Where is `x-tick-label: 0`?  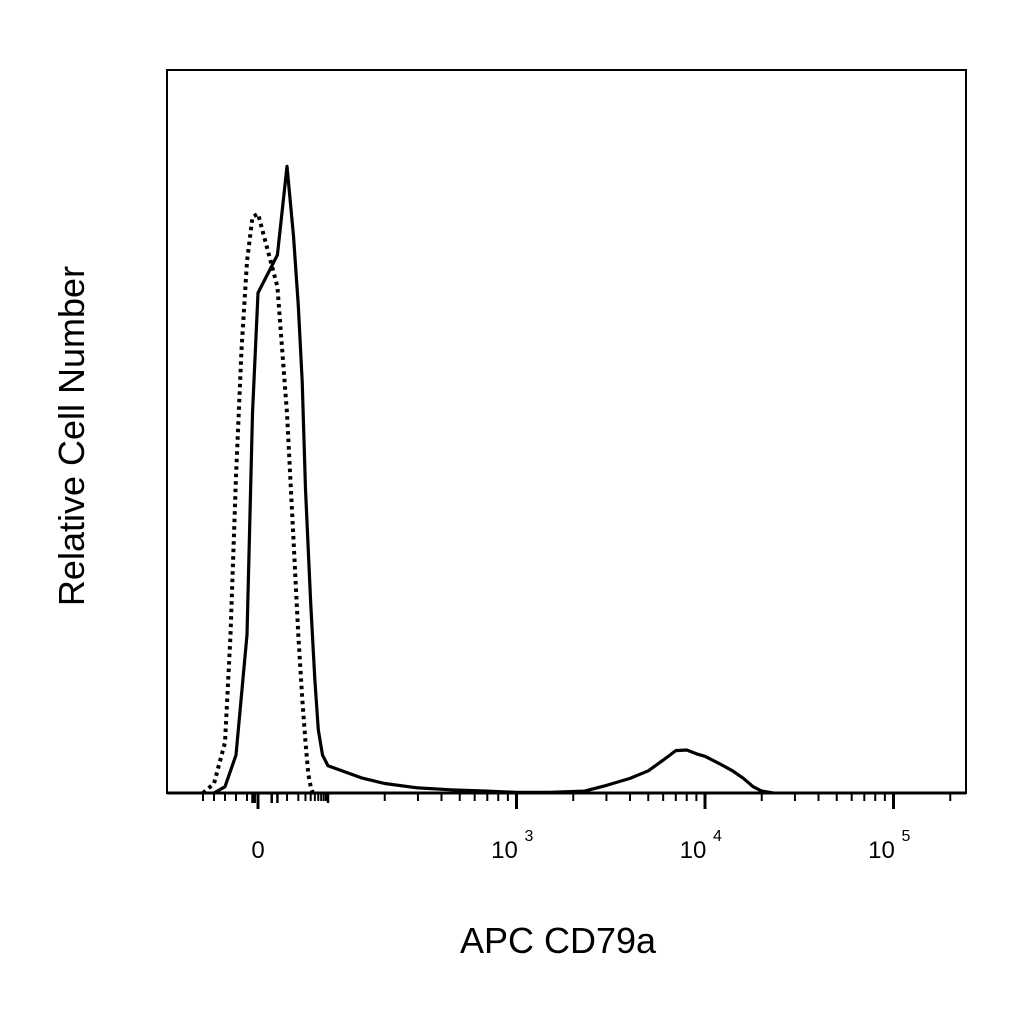 x-tick-label: 0 is located at coordinates (257, 850).